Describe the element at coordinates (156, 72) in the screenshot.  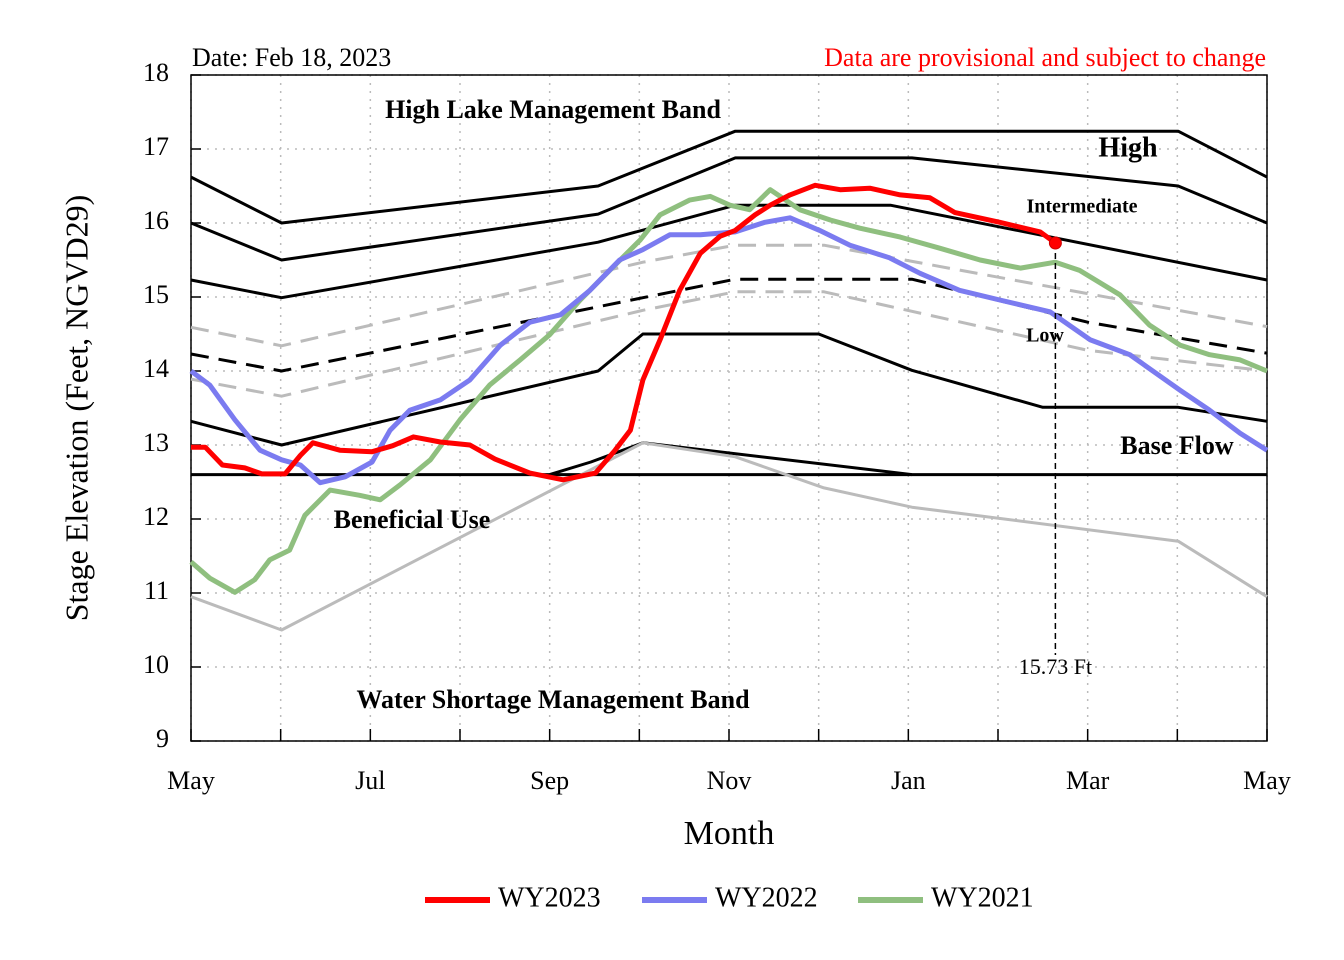
I see `y-tick-label: 18` at that location.